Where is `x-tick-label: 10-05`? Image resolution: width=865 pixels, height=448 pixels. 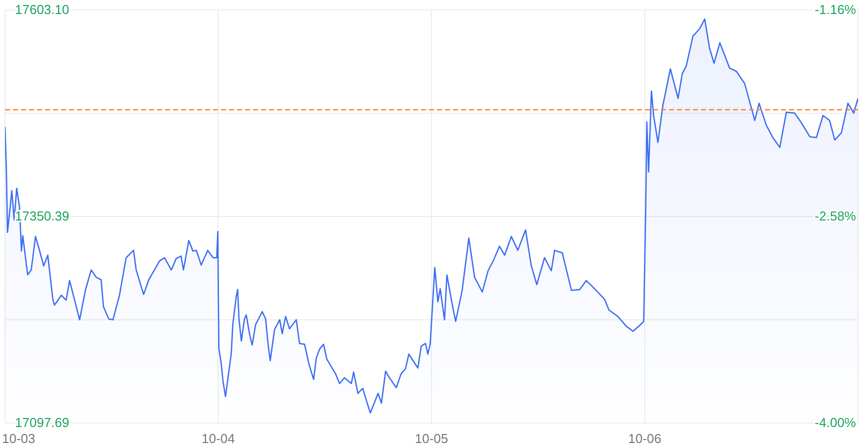 x-tick-label: 10-05 is located at coordinates (431, 438).